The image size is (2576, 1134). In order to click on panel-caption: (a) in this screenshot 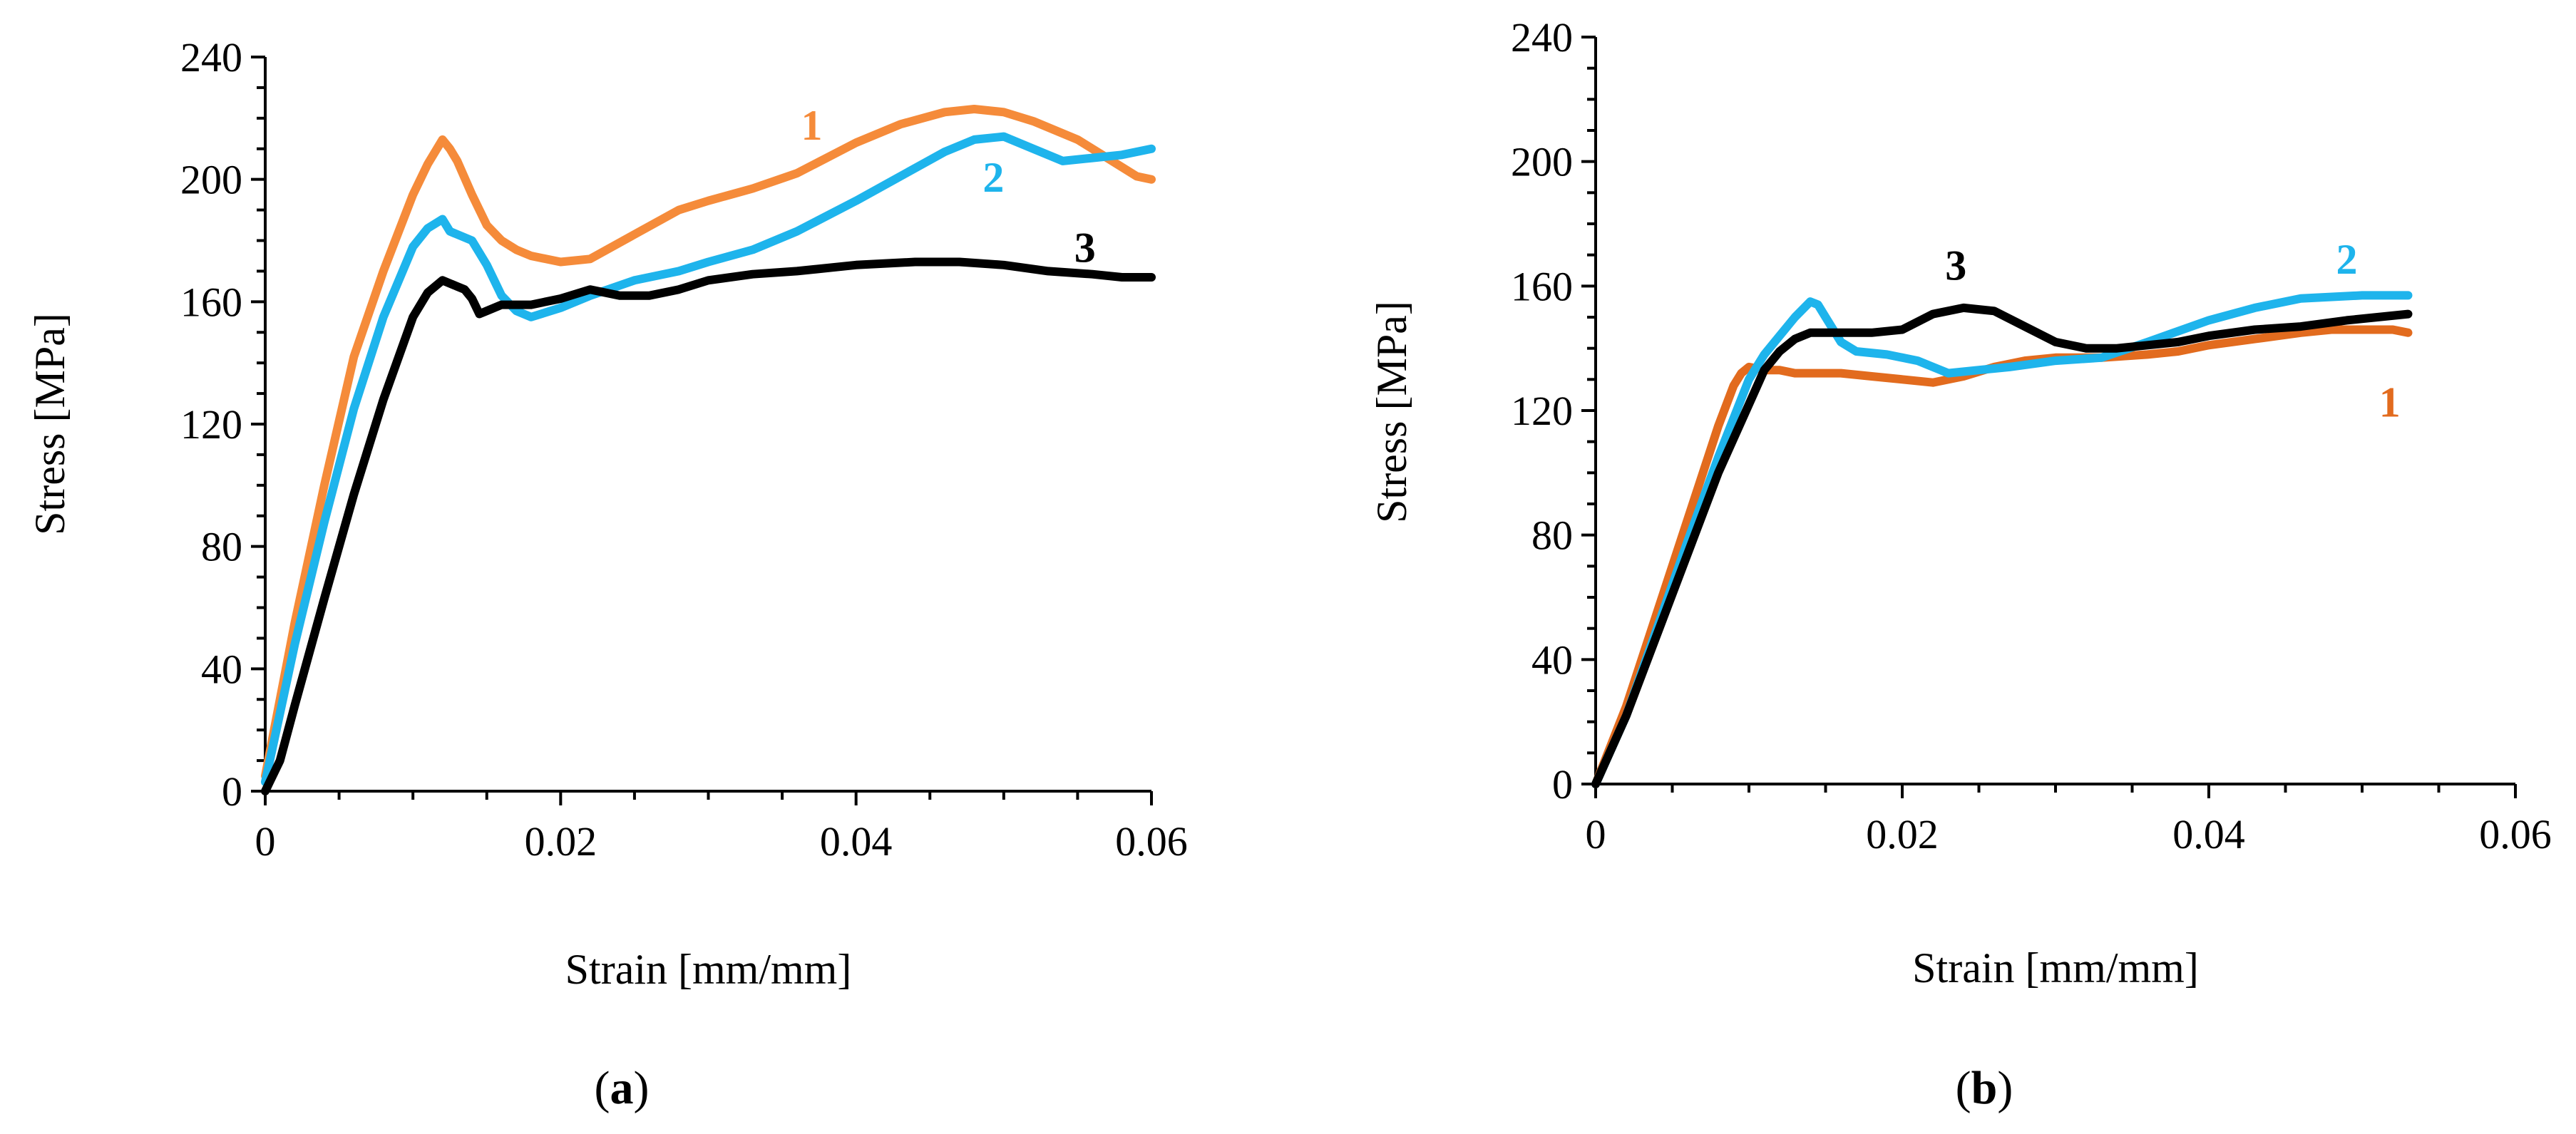, I will do `click(622, 1088)`.